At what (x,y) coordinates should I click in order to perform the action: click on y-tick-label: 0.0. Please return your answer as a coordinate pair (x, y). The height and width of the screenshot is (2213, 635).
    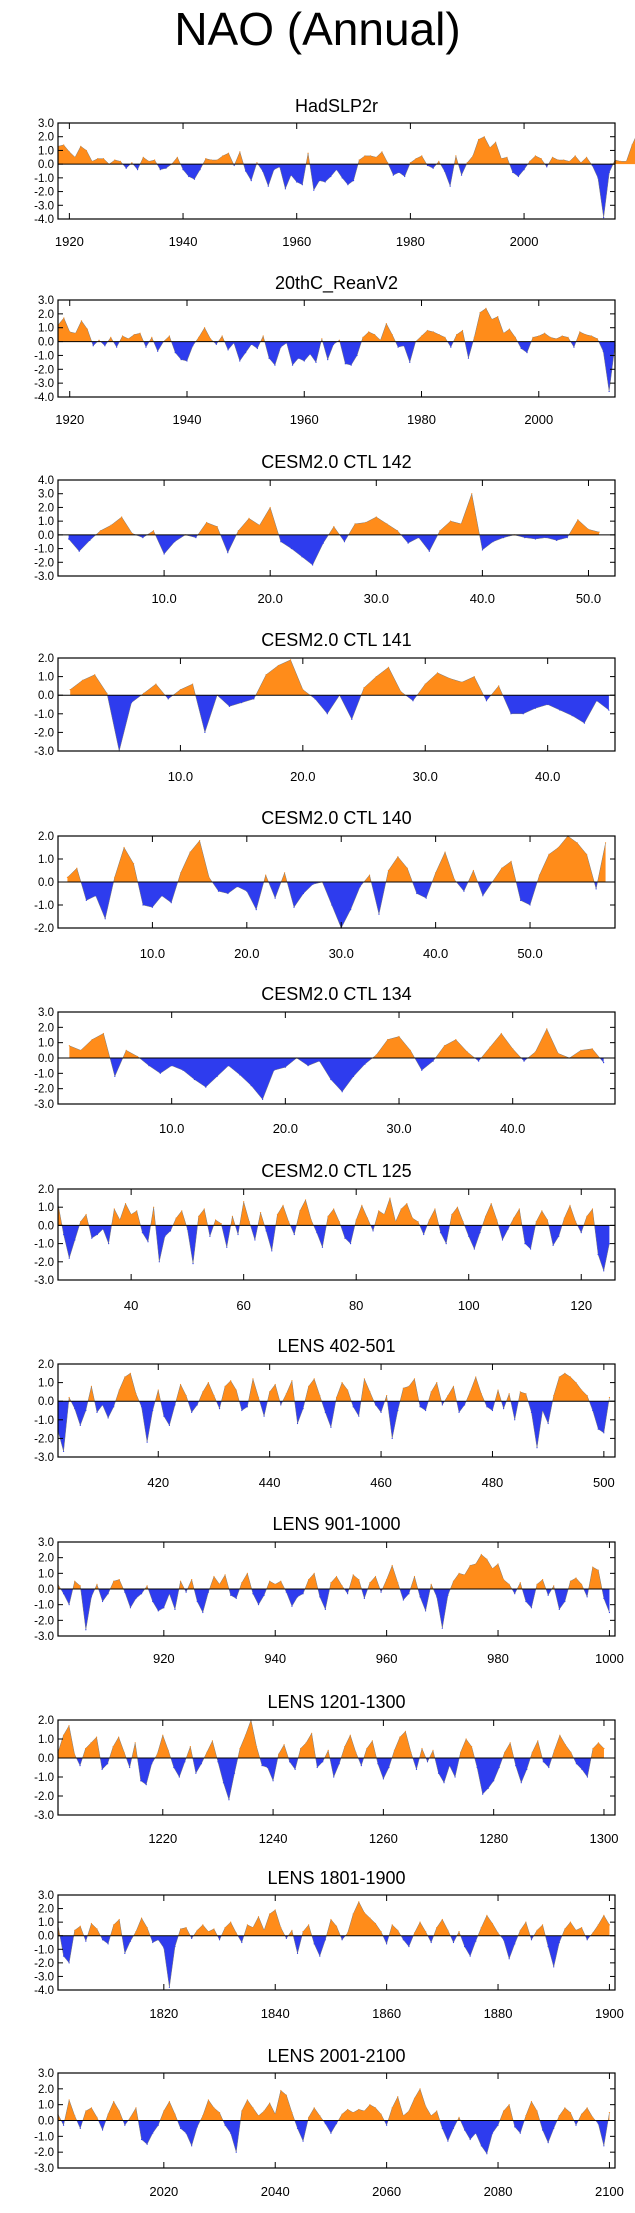
    Looking at the image, I should click on (46, 536).